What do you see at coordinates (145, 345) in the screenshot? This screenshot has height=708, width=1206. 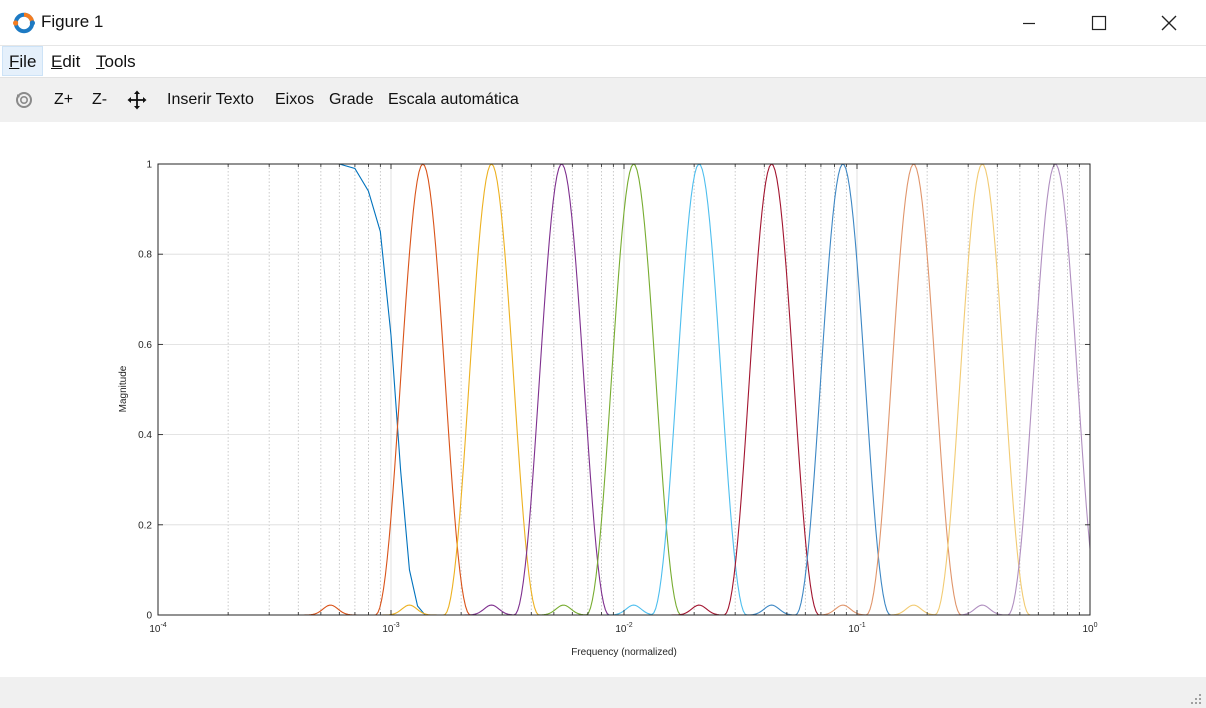 I see `y-tick-label: 0.6` at bounding box center [145, 345].